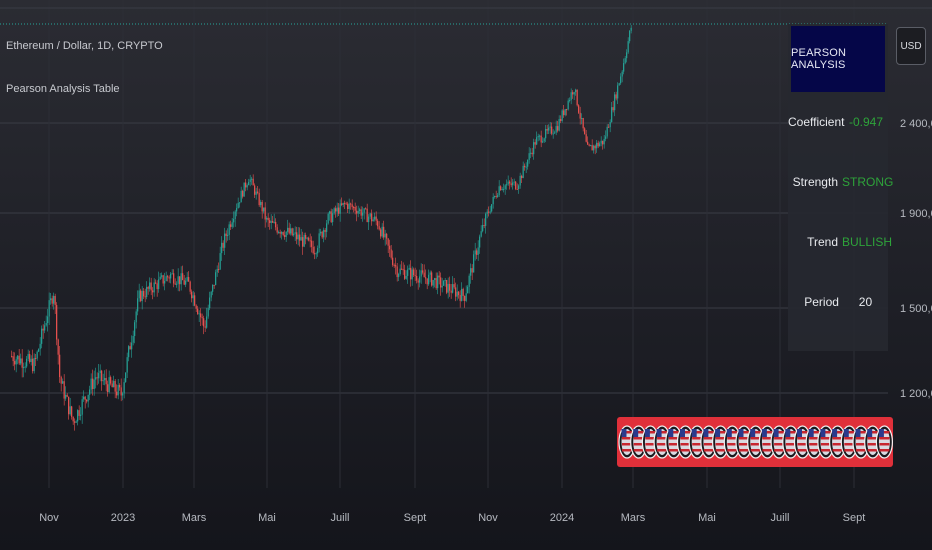 The height and width of the screenshot is (550, 932). I want to click on pearson-row-period: Period 20, so click(838, 302).